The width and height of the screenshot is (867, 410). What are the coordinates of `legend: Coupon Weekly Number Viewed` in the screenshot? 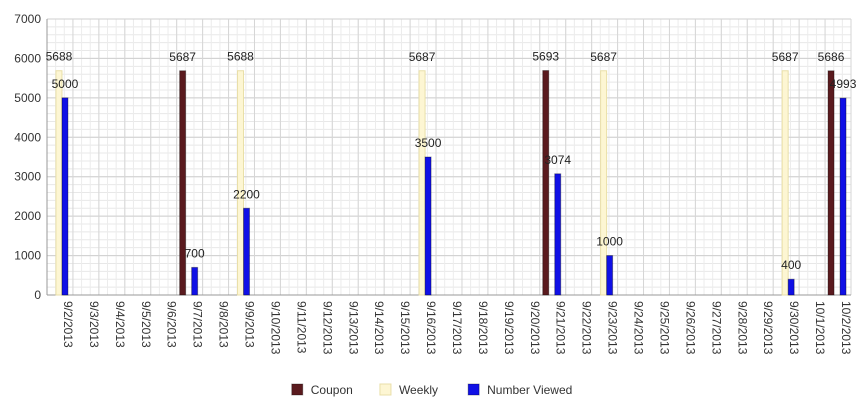 It's located at (431, 390).